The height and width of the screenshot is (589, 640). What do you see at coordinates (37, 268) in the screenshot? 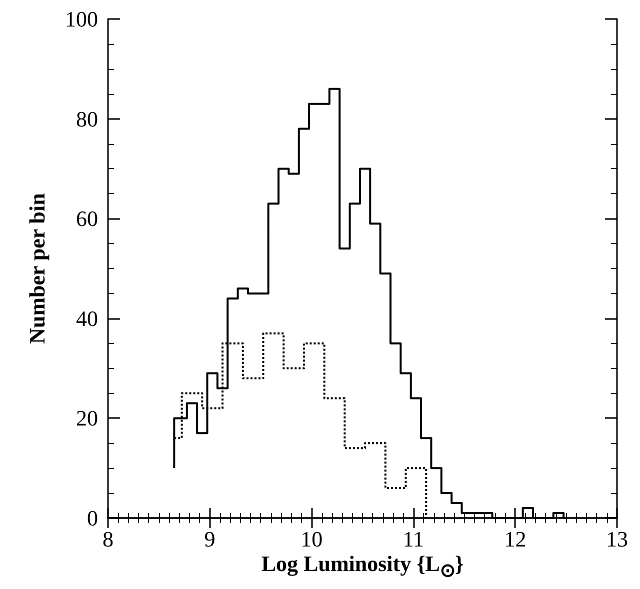
I see `y-axis-title: Number per bin` at bounding box center [37, 268].